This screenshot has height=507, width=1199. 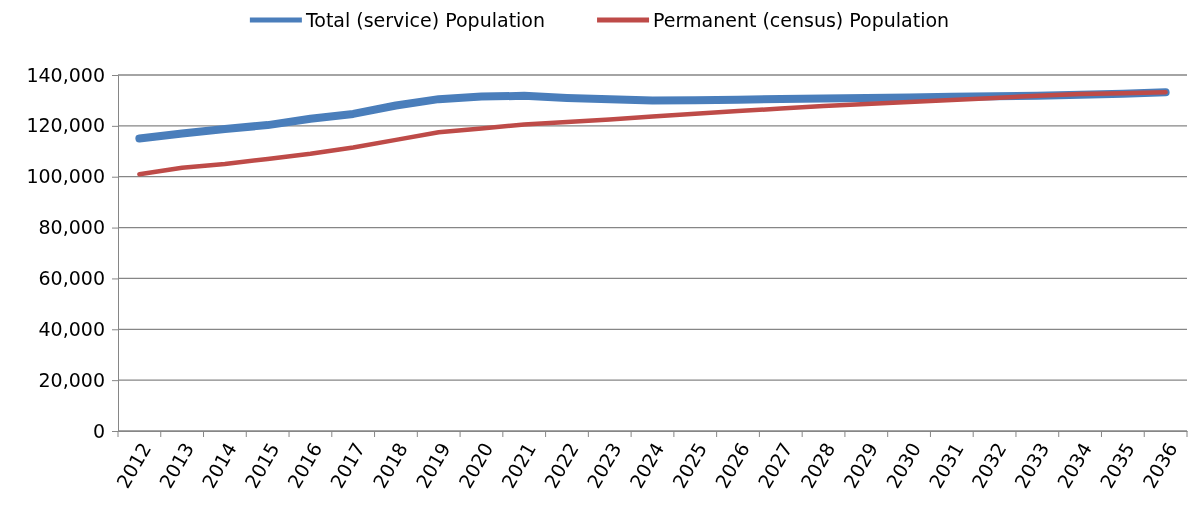 I want to click on y-tick-label: 20,000, so click(x=71, y=379).